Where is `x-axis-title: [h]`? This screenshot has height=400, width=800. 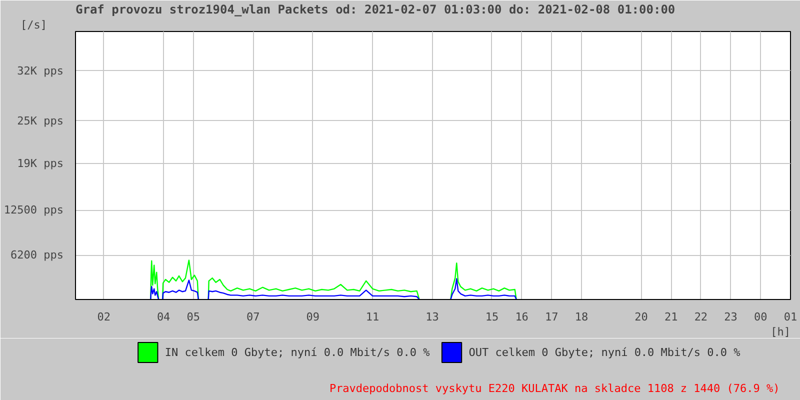 x-axis-title: [h] is located at coordinates (780, 332).